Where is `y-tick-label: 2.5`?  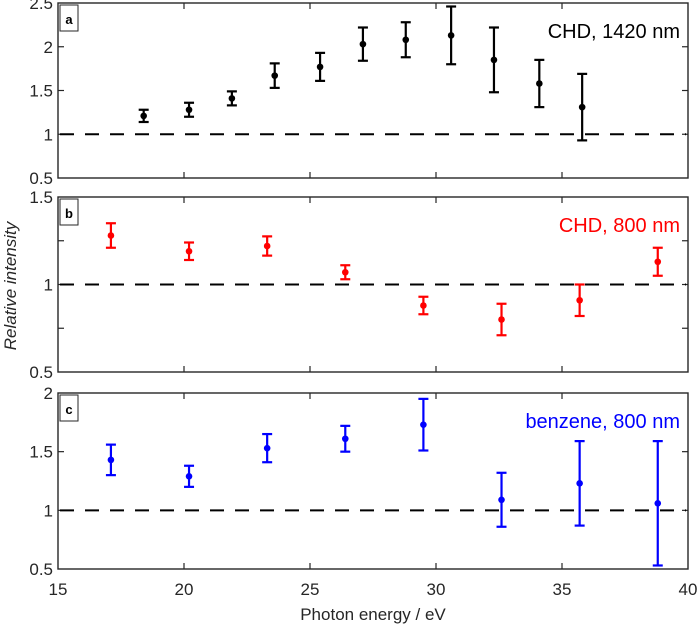 y-tick-label: 2.5 is located at coordinates (41, 6).